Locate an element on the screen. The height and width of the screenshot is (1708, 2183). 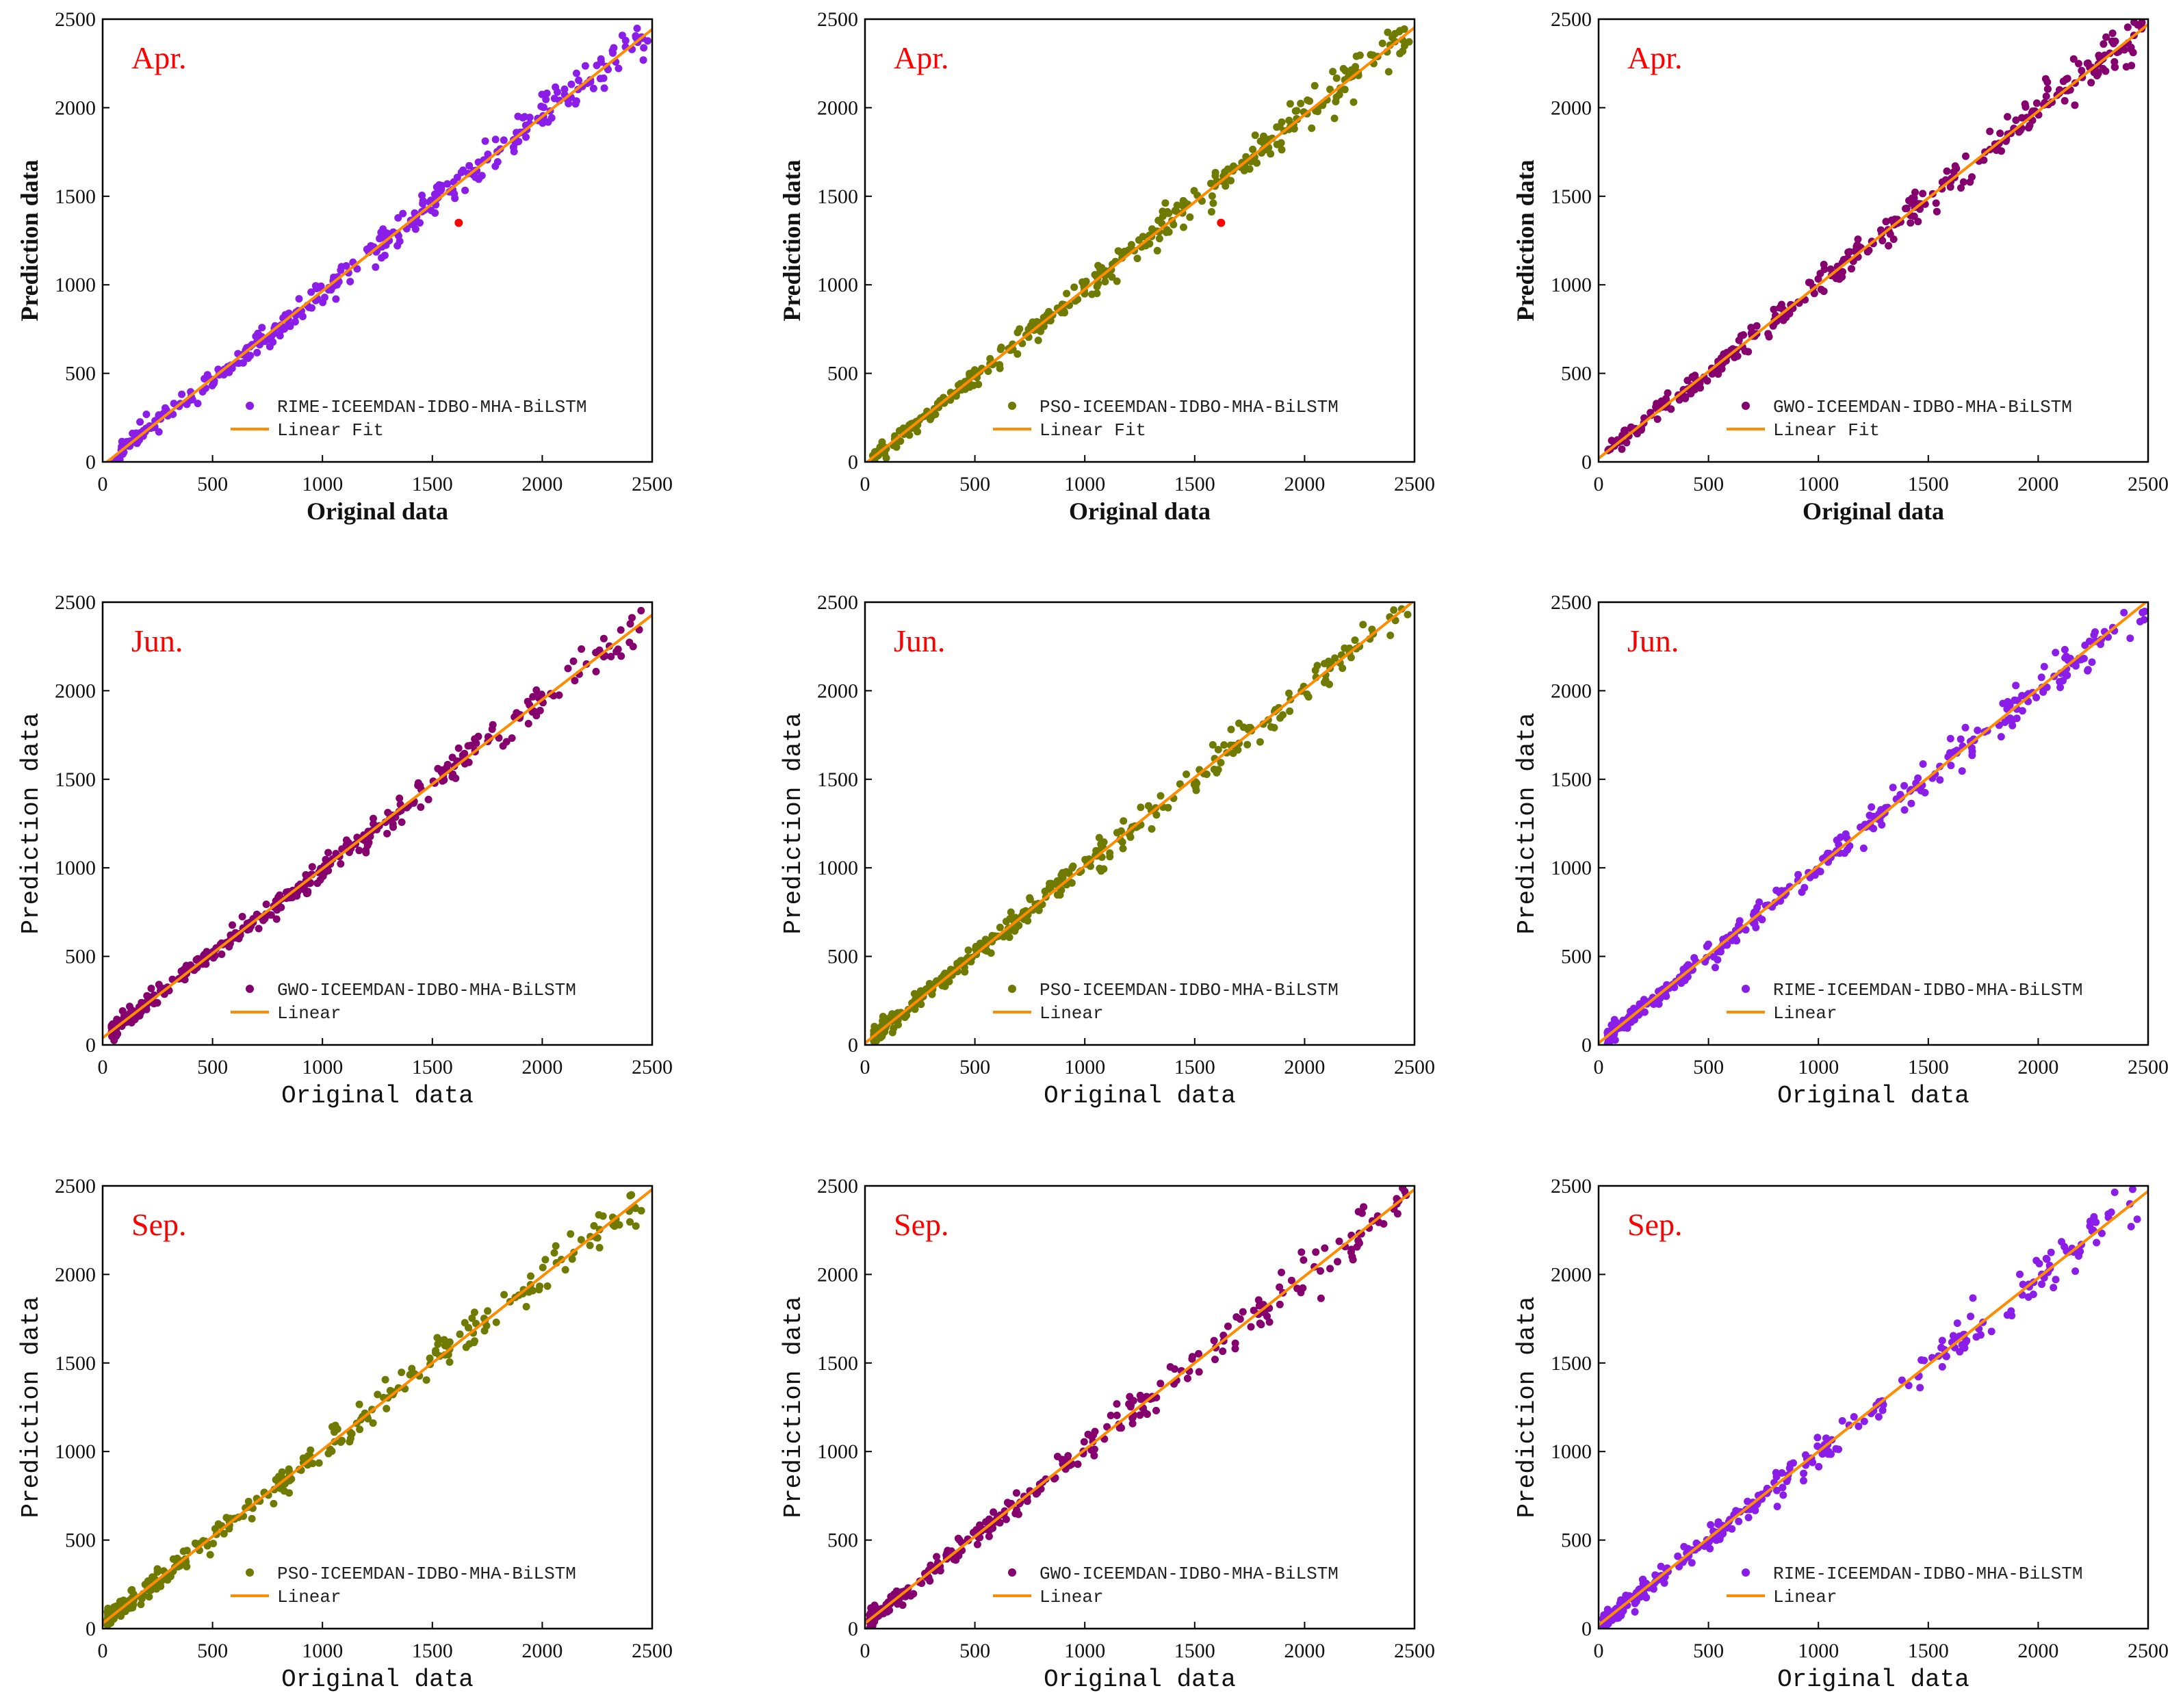
x-tick-label: 2500 is located at coordinates (1414, 484).